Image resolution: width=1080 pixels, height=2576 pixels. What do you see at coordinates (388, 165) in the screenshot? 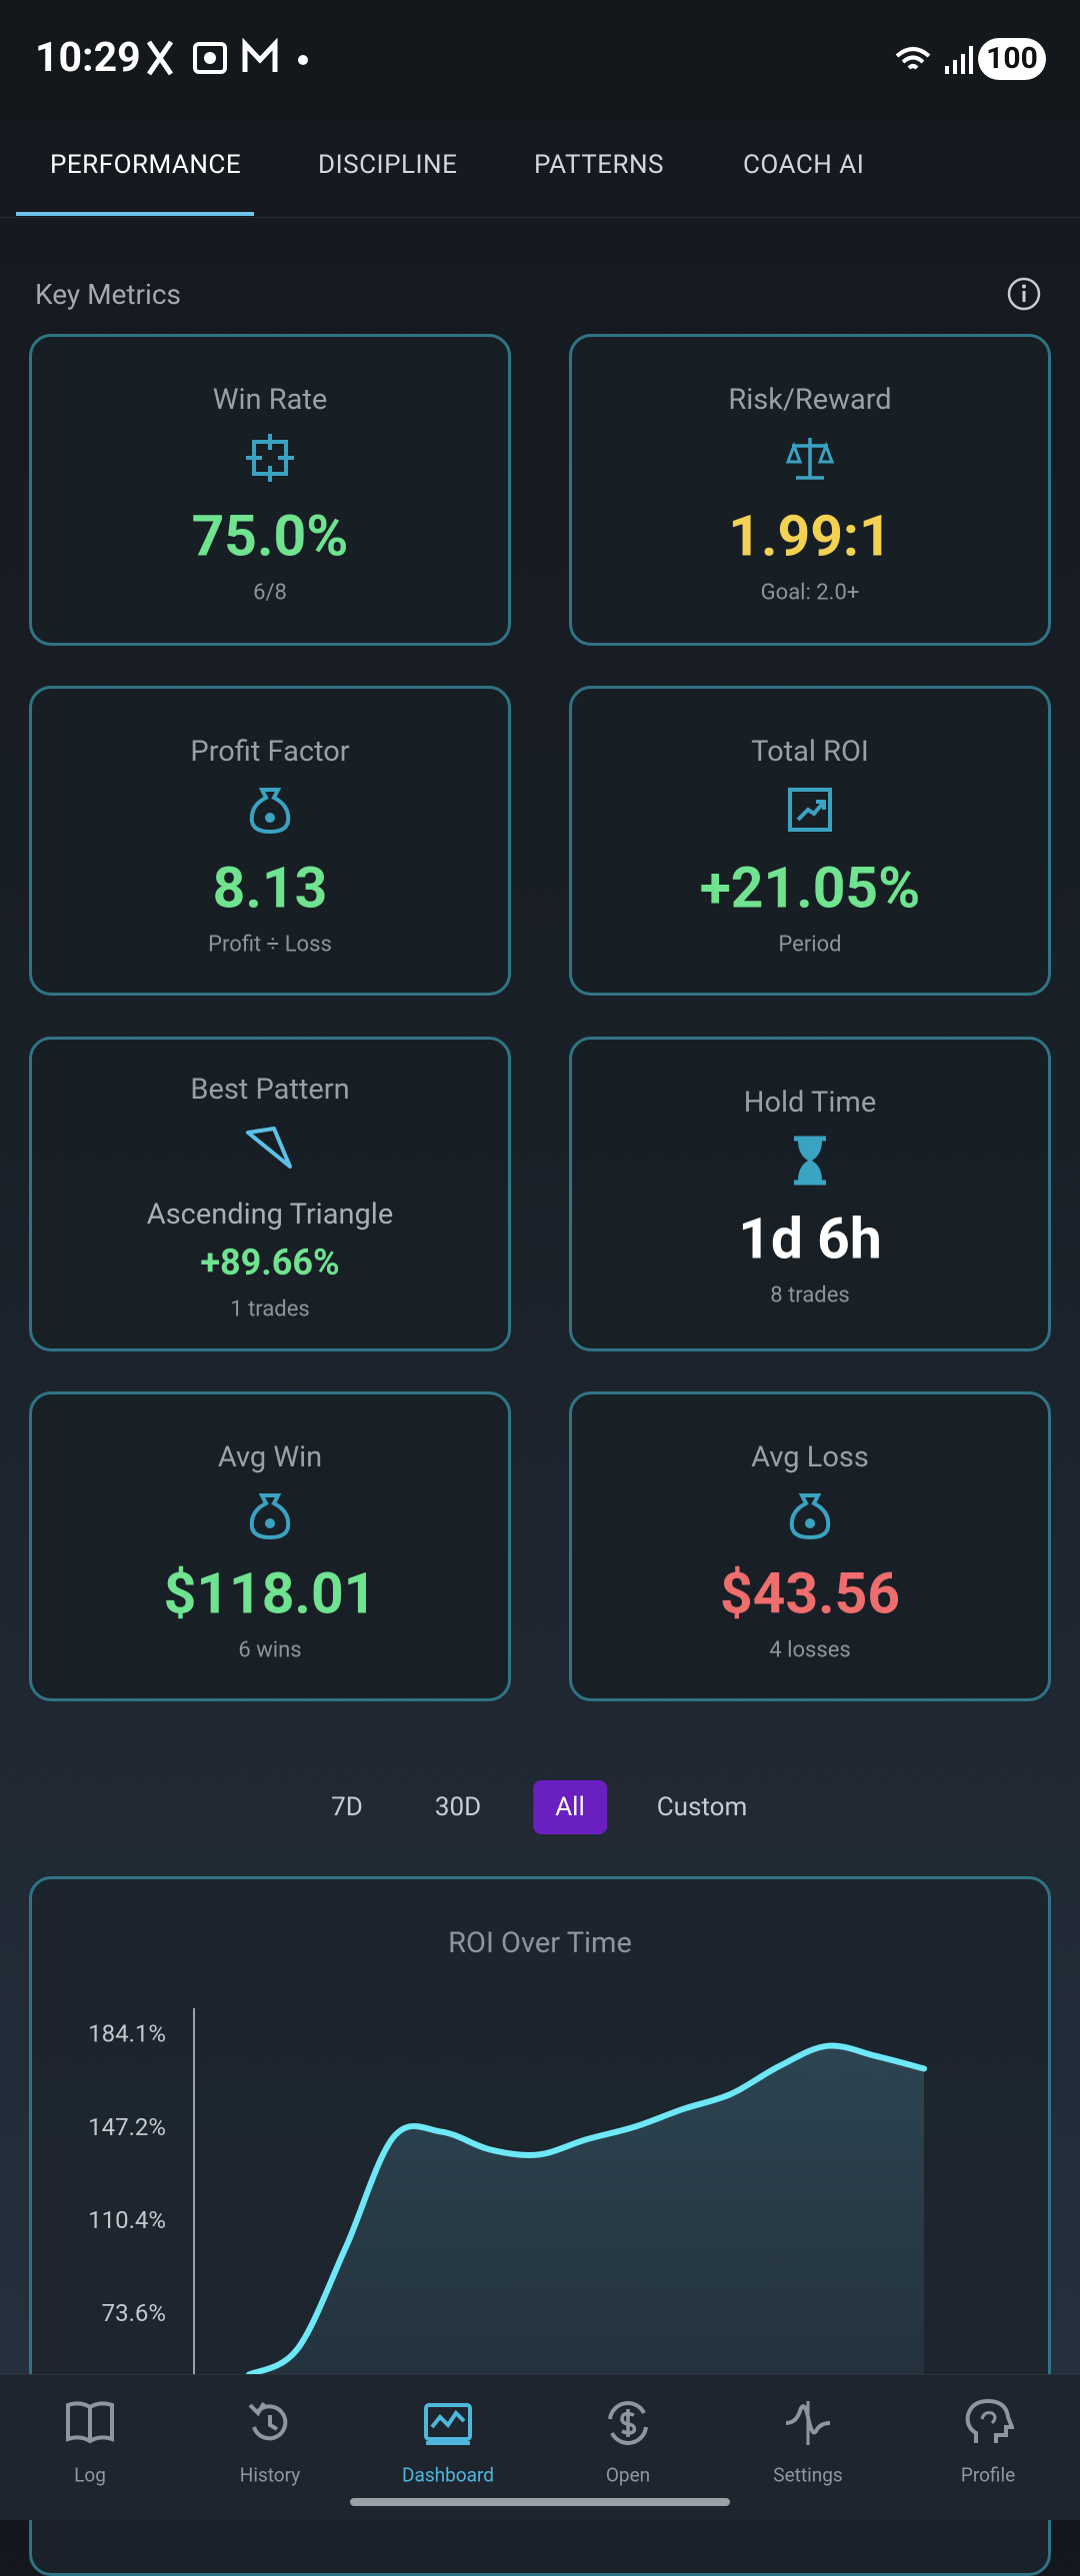
I see `tab: DISCIPLINE` at bounding box center [388, 165].